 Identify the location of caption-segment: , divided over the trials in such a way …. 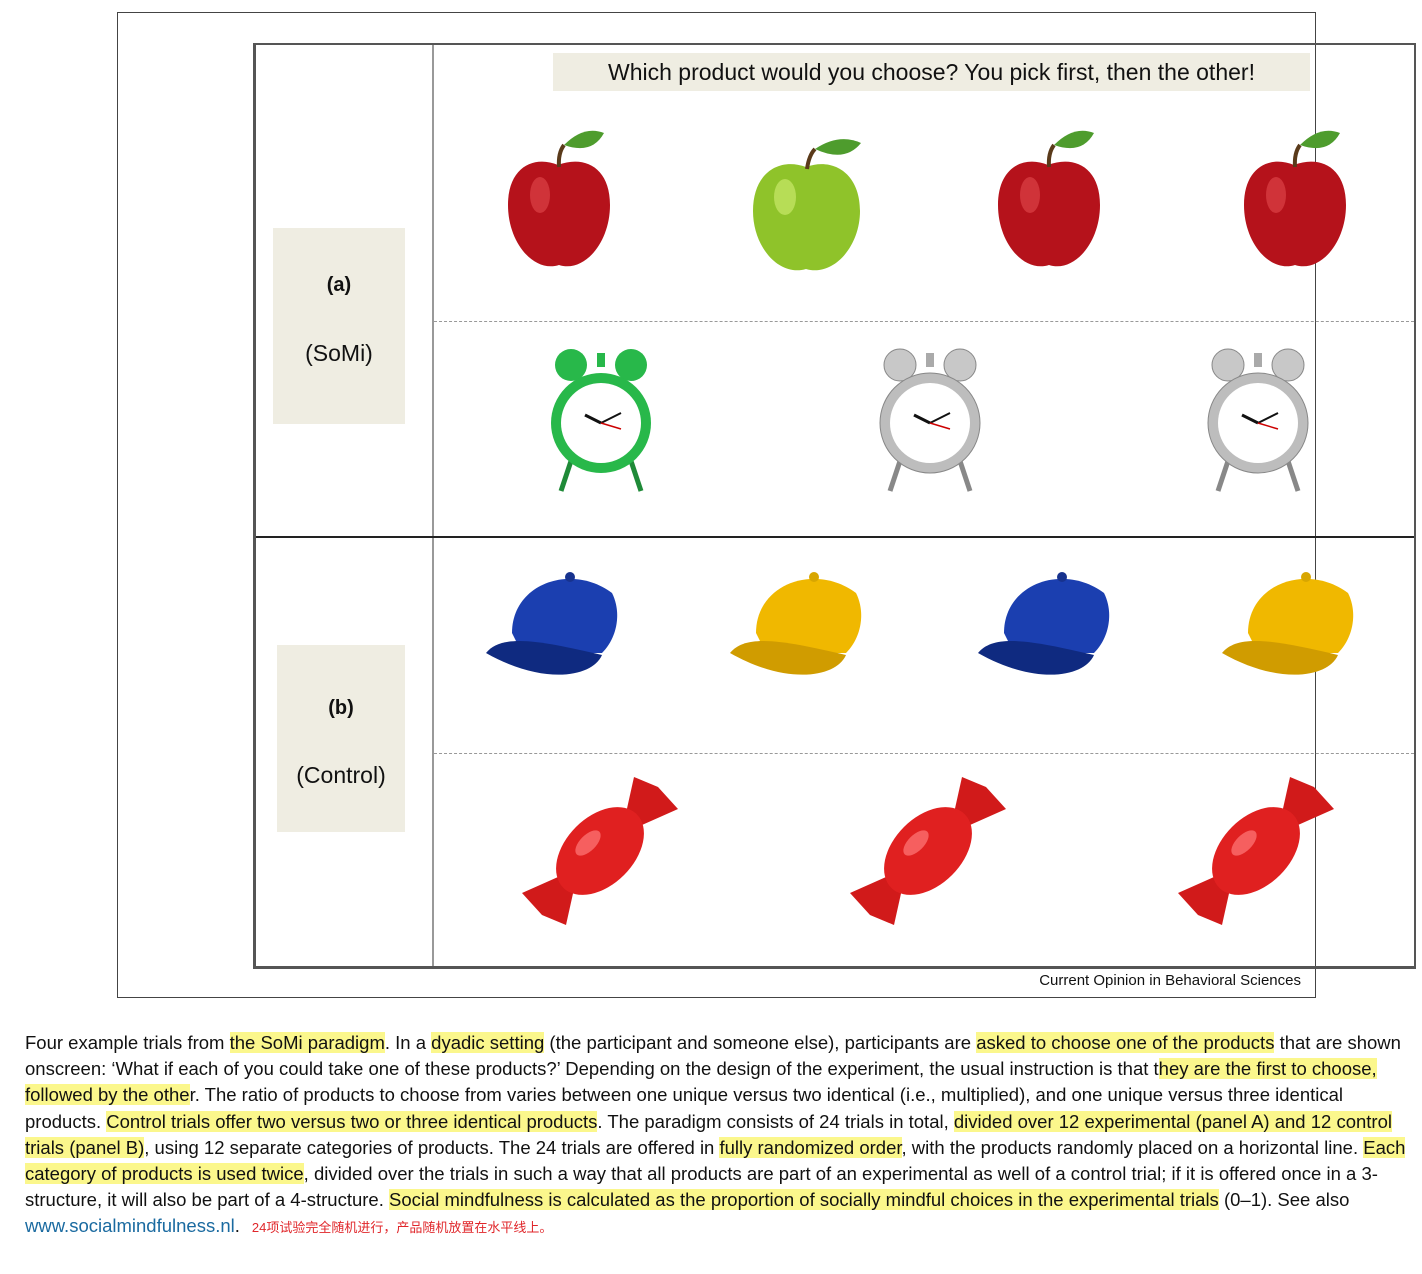
(701, 1187).